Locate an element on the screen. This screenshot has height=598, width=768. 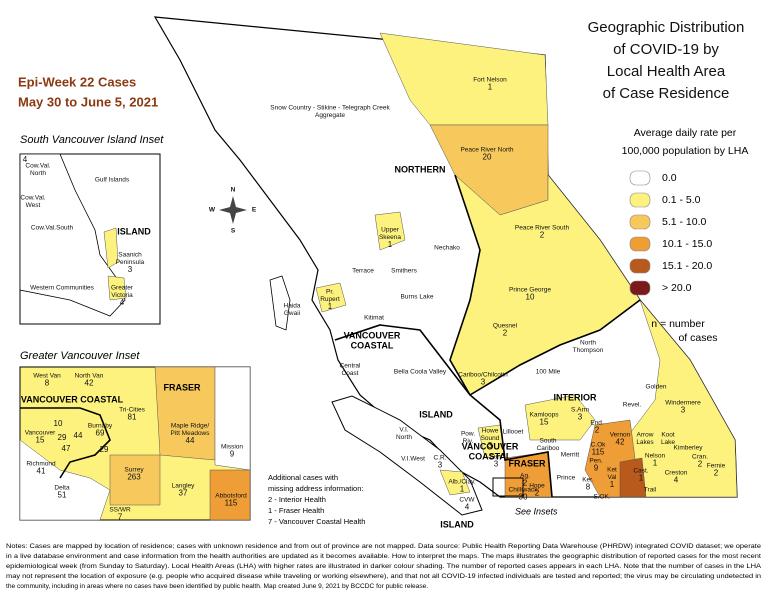
legend-note: n = number is located at coordinates (678, 324).